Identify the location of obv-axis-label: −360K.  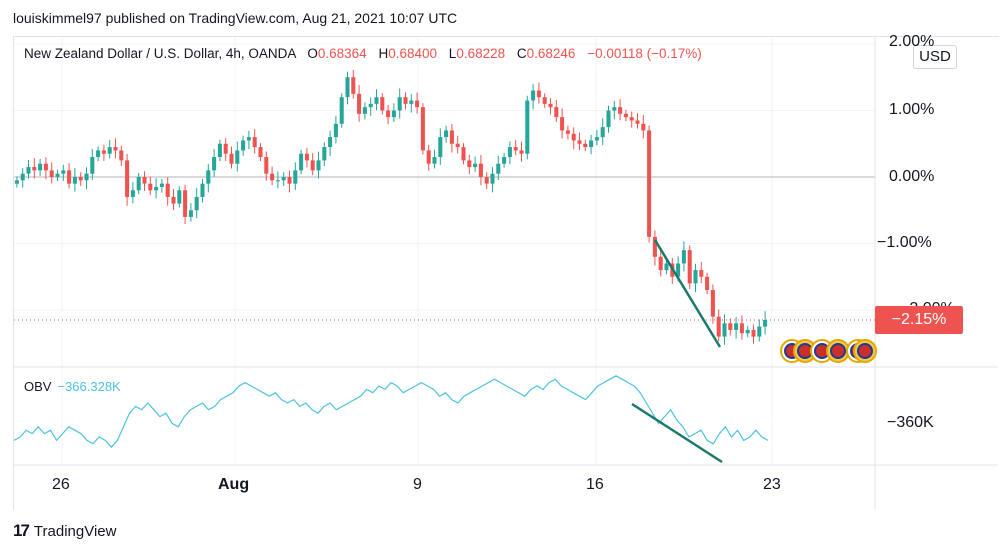
(910, 422).